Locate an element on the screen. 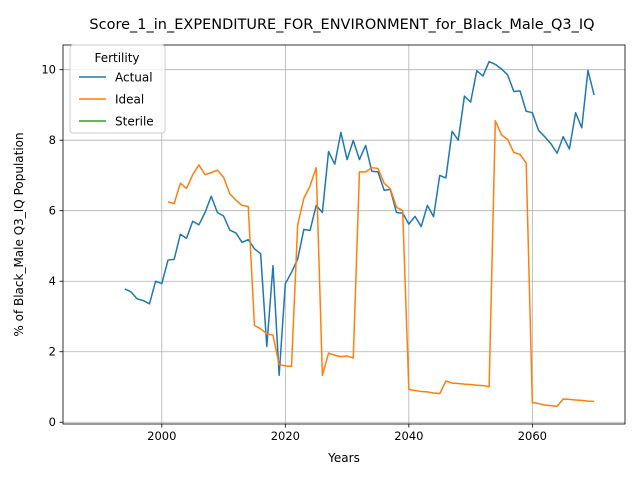 Image resolution: width=640 pixels, height=480 pixels. x-tick-label: 2060 is located at coordinates (532, 436).